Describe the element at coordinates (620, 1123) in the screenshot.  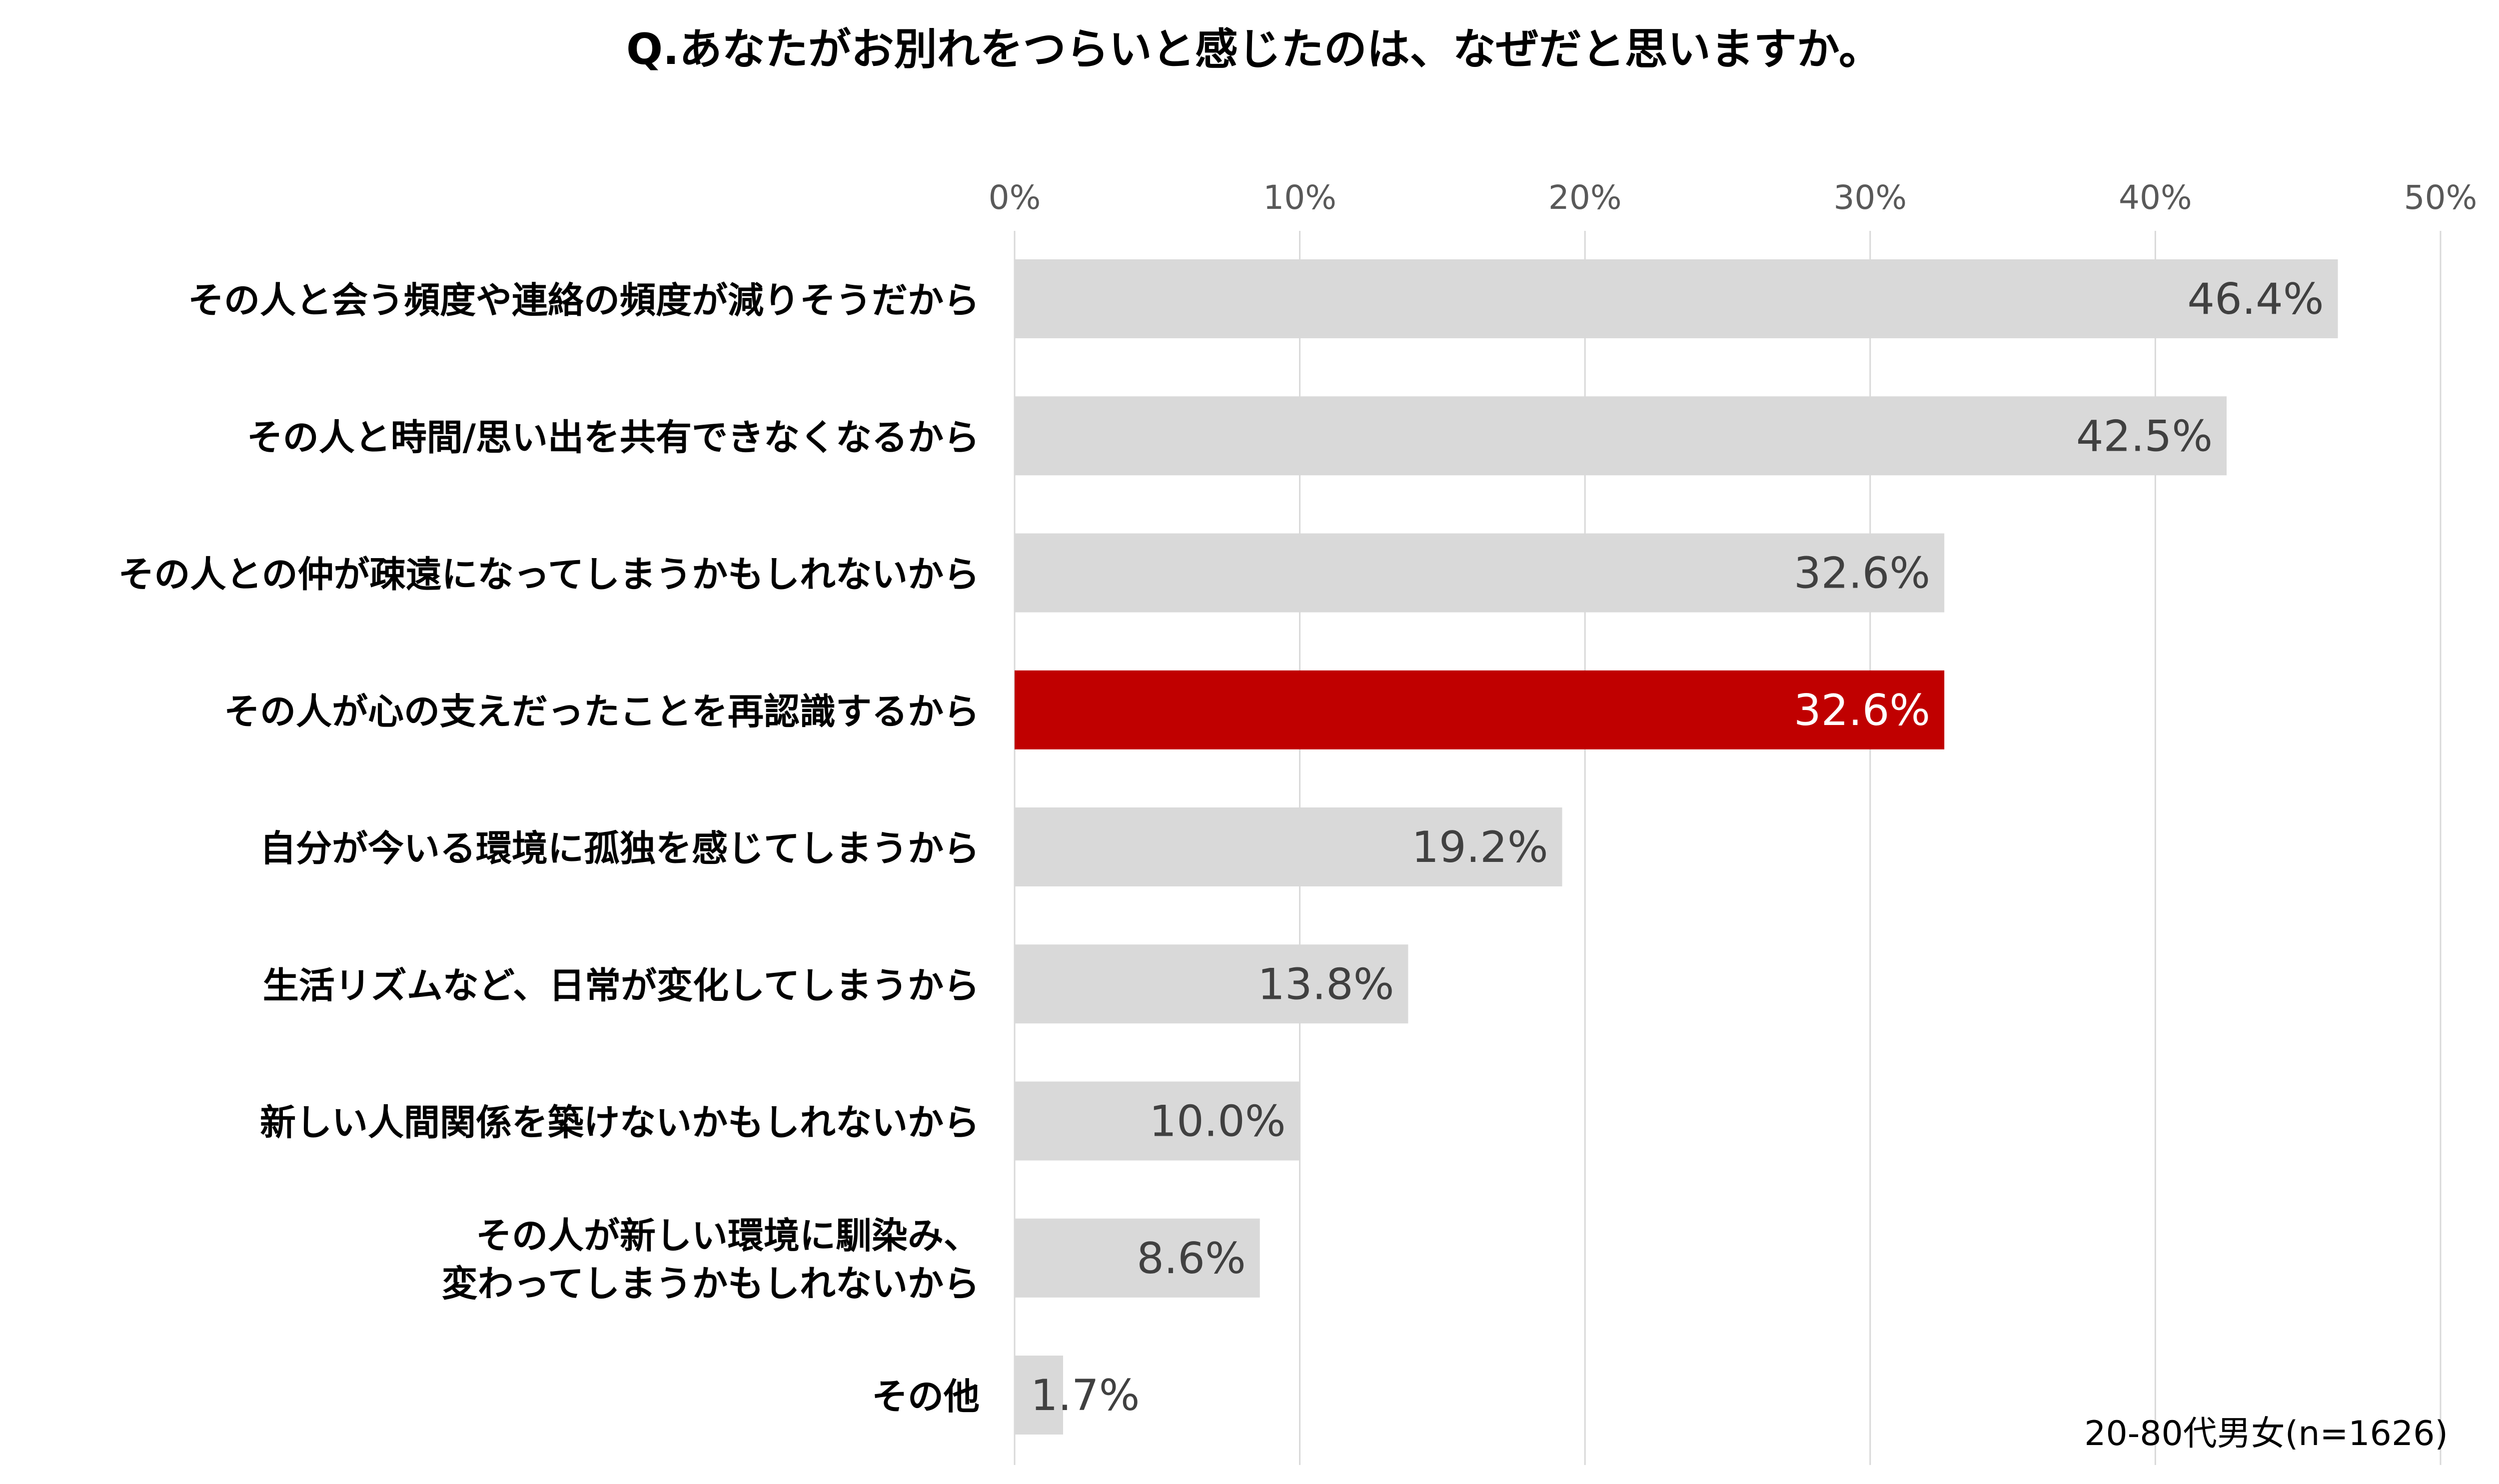
I see `category-label: 新しい人間関係を築けないかもしれないから` at that location.